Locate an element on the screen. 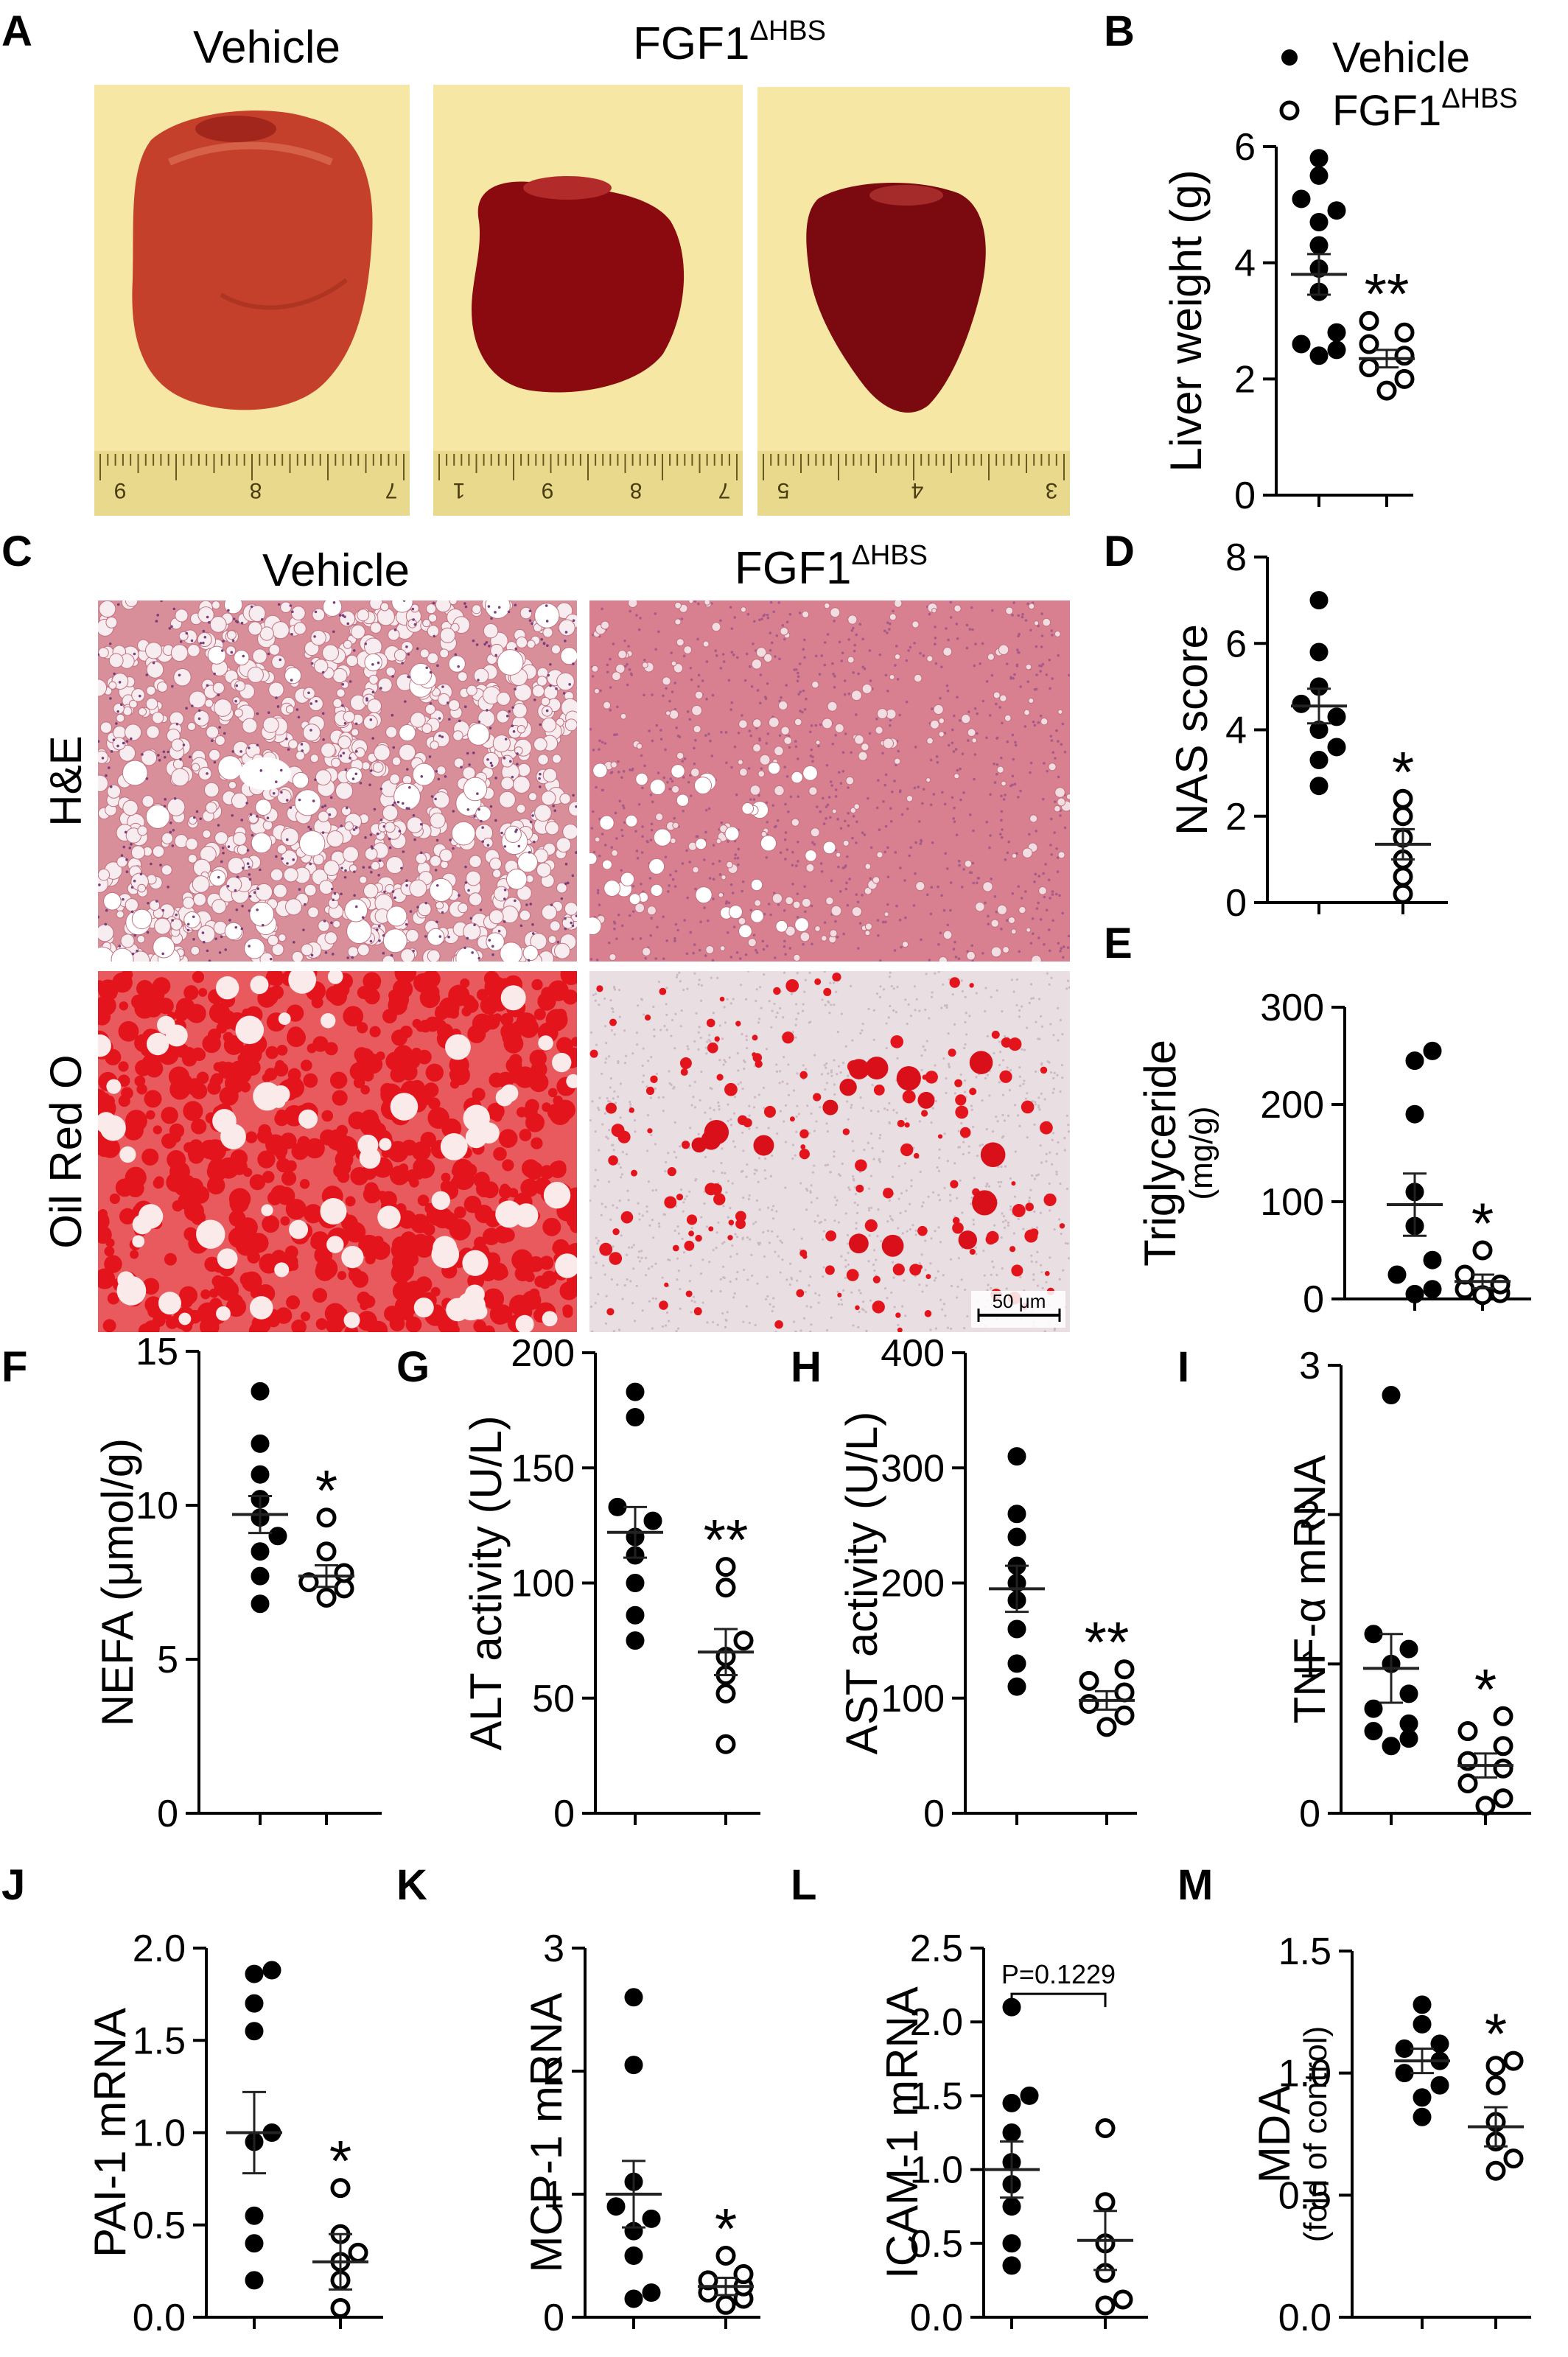 The height and width of the screenshot is (2357, 1568). panel-letter-g: G is located at coordinates (413, 1367).